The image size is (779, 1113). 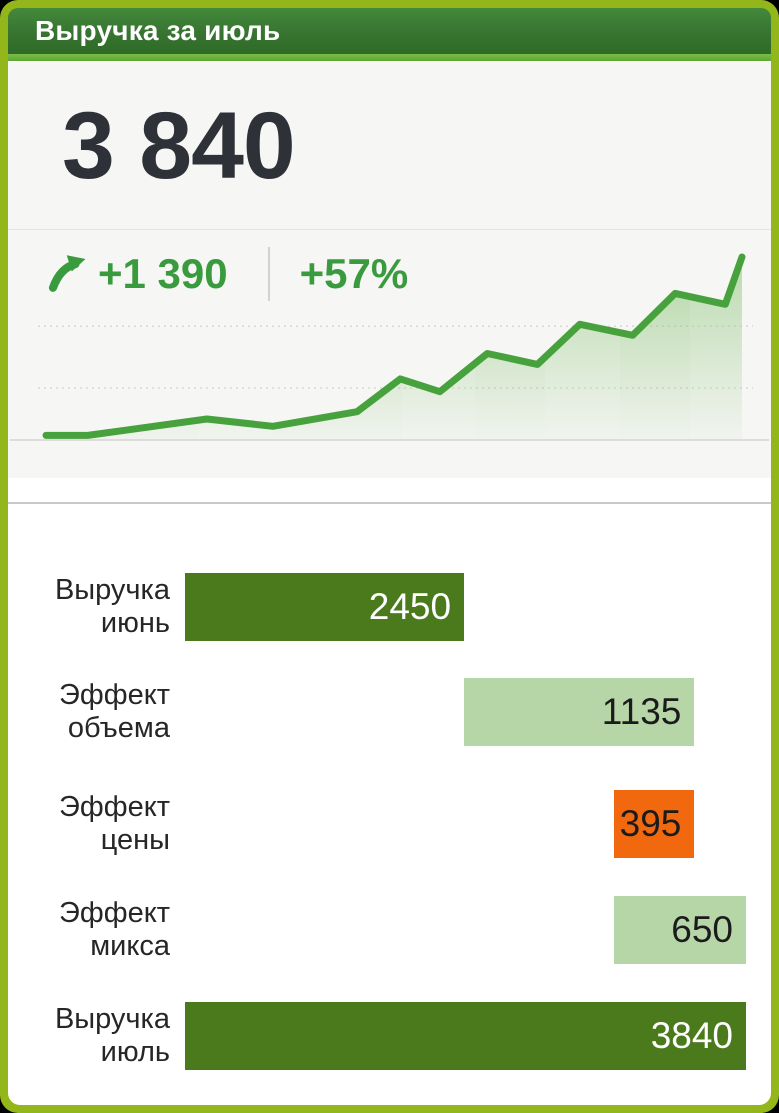 I want to click on delta-row: +1 390 +57%, so click(x=228, y=274).